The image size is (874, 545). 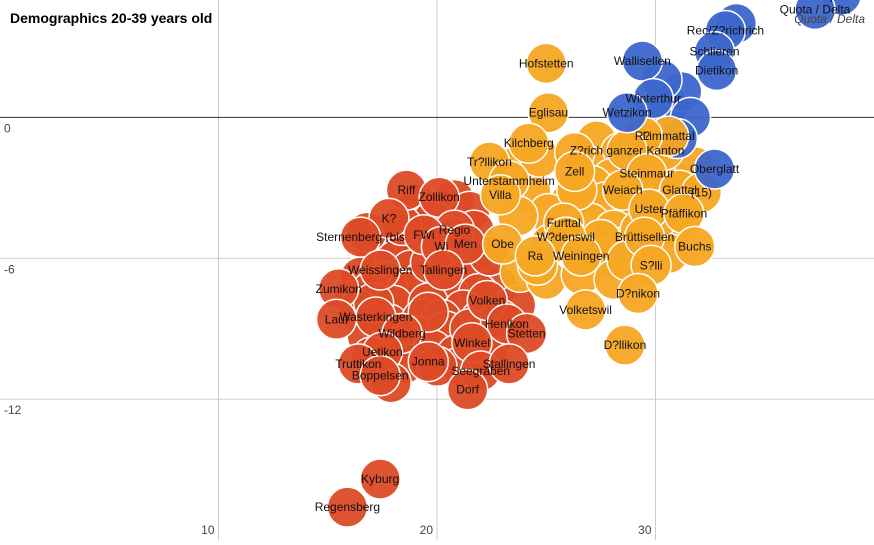 What do you see at coordinates (649, 209) in the screenshot?
I see `bubble-label: Uster` at bounding box center [649, 209].